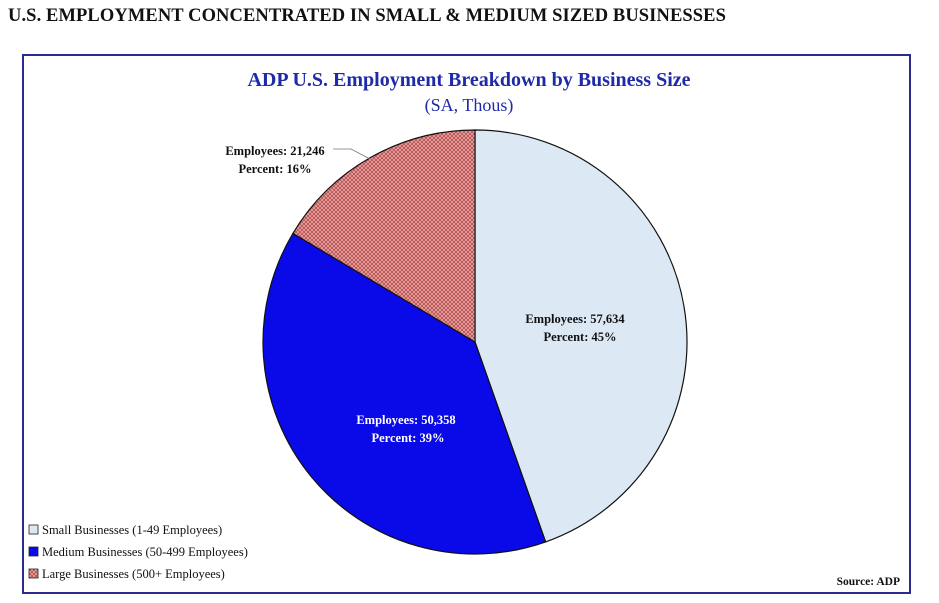  Describe the element at coordinates (384, 236) in the screenshot. I see `pie-slice-large` at that location.